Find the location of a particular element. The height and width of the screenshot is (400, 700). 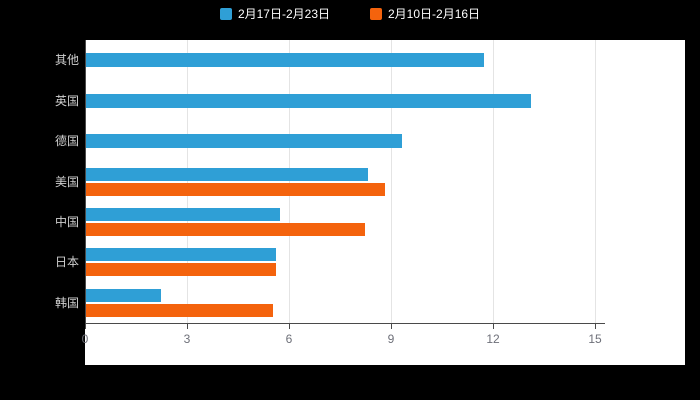

x-tick-label: 3 is located at coordinates (187, 339).